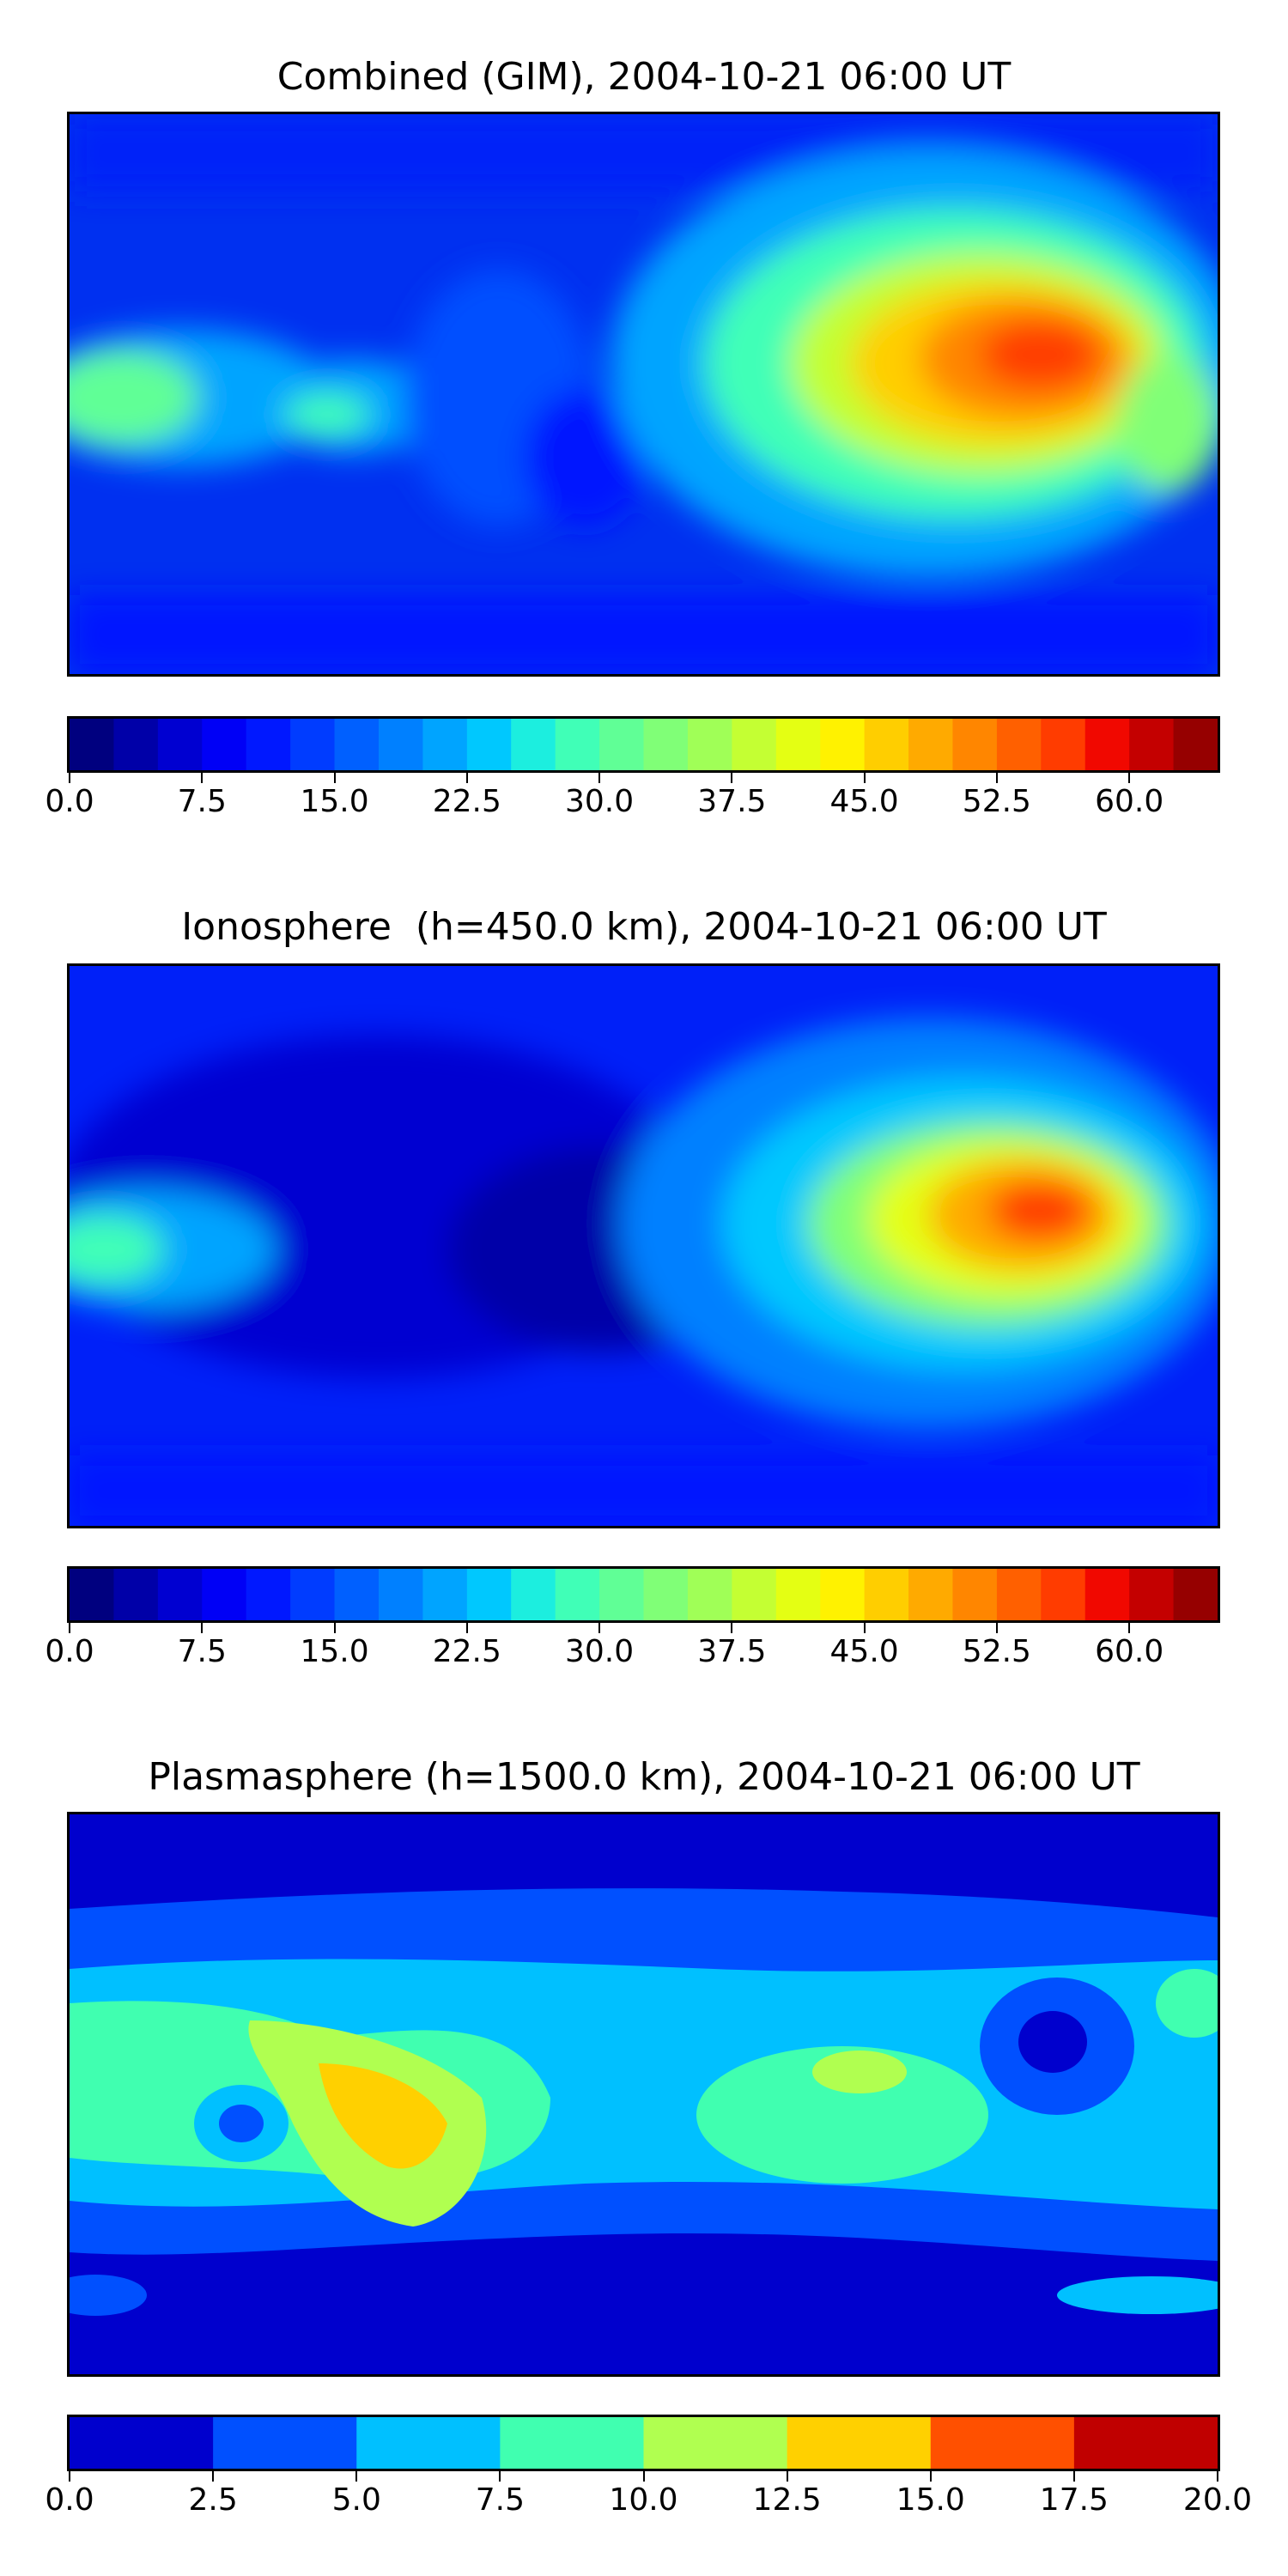 This screenshot has width=1288, height=2576. I want to click on colorbar-ionosphere, so click(643, 1594).